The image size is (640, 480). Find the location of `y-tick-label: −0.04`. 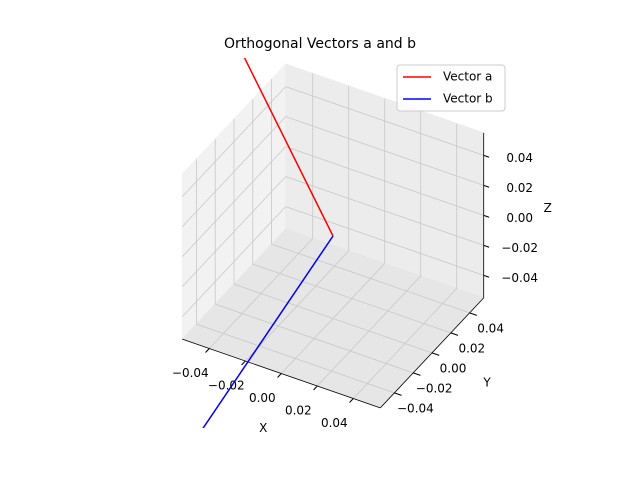

y-tick-label: −0.04 is located at coordinates (415, 408).